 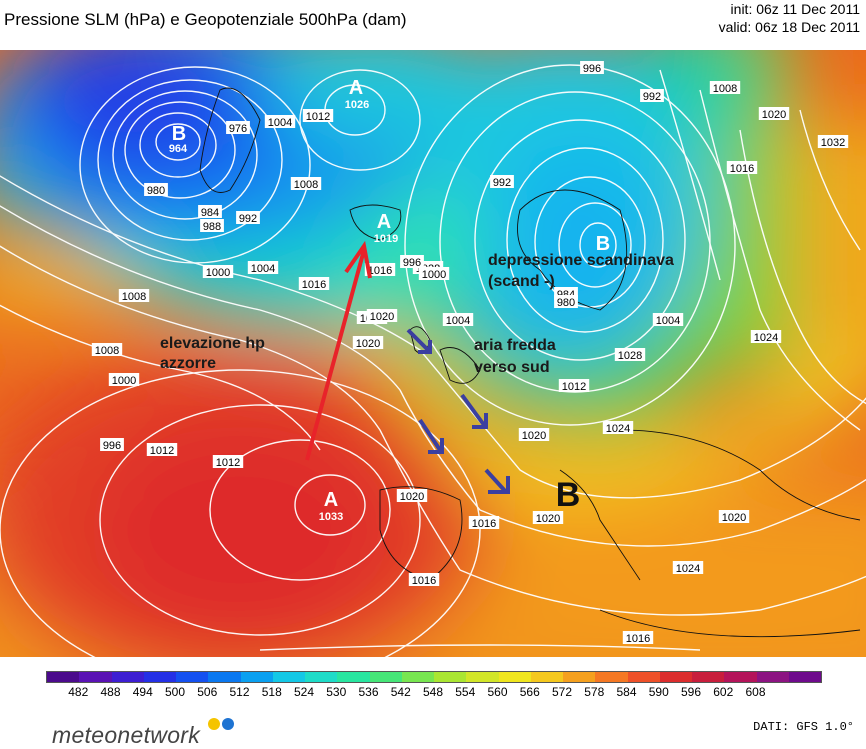 What do you see at coordinates (238, 129) in the screenshot?
I see `isobar-label: 976` at bounding box center [238, 129].